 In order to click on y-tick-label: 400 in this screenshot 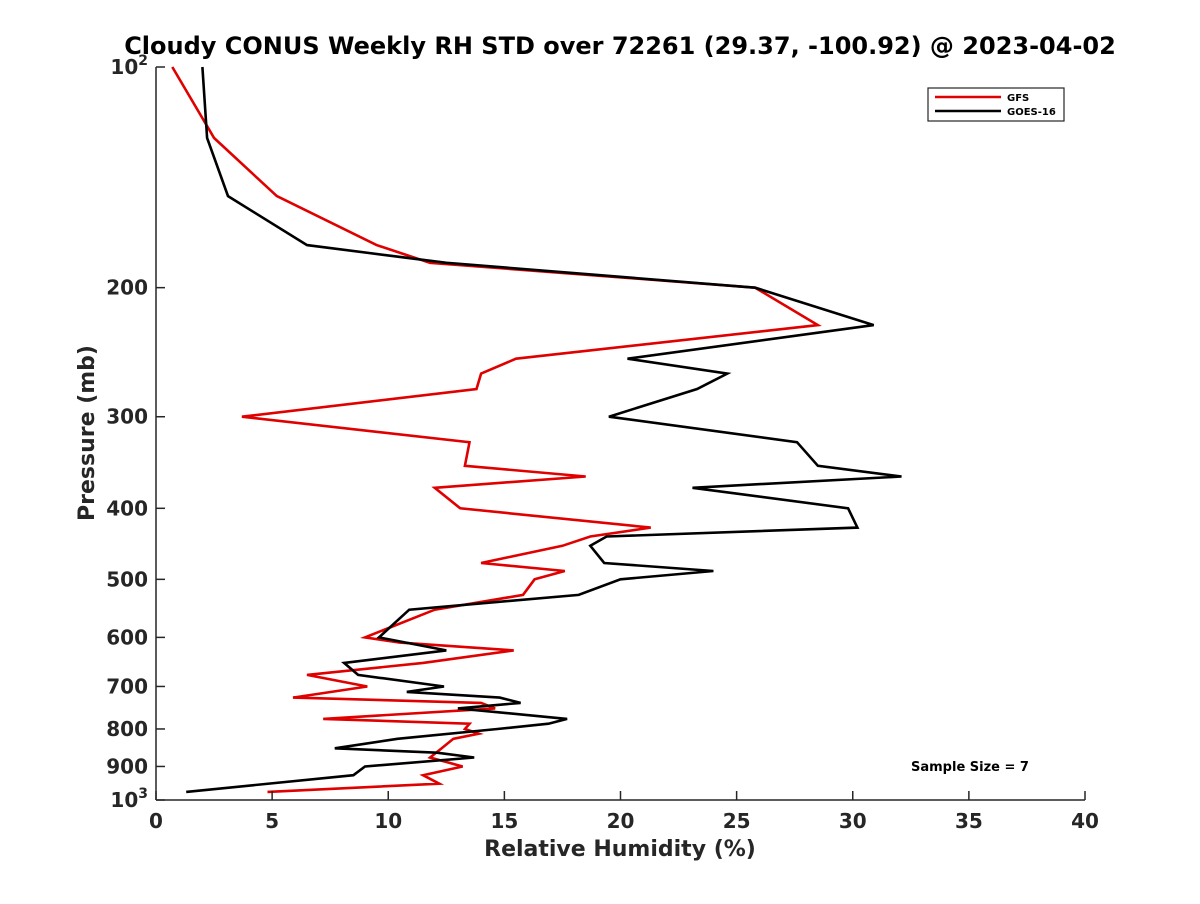, I will do `click(127, 508)`.